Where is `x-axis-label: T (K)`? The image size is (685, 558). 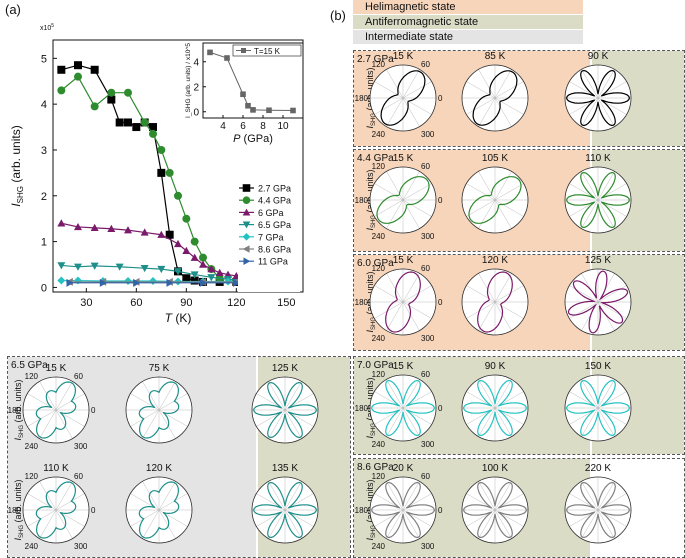 x-axis-label: T (K) is located at coordinates (178, 318).